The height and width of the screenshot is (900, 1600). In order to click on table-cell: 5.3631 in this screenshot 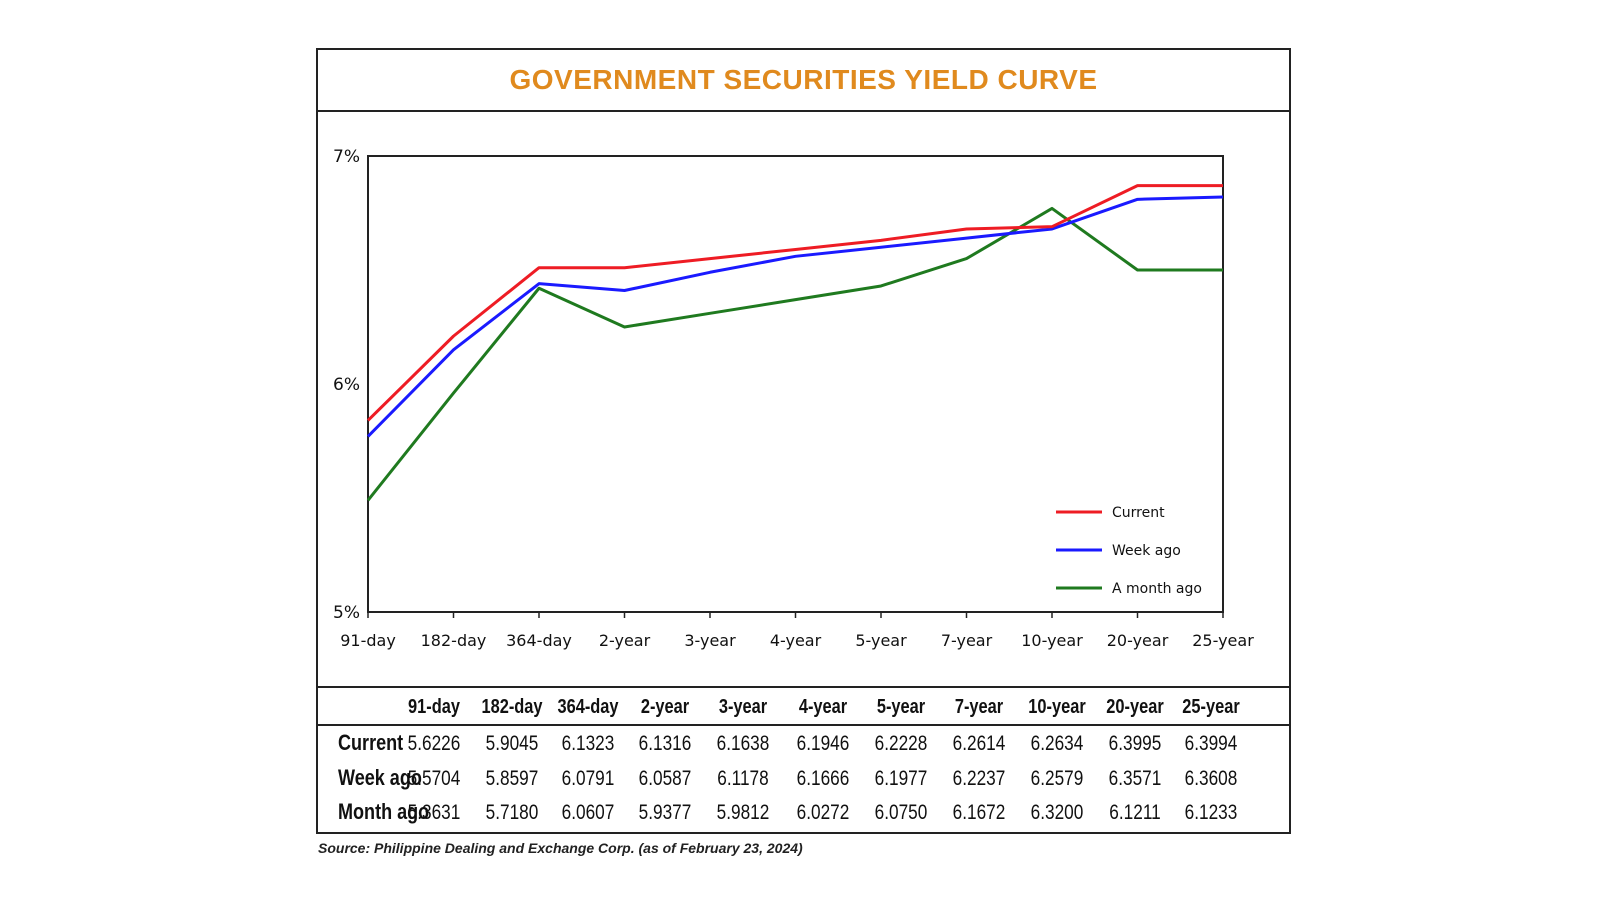, I will do `click(434, 812)`.